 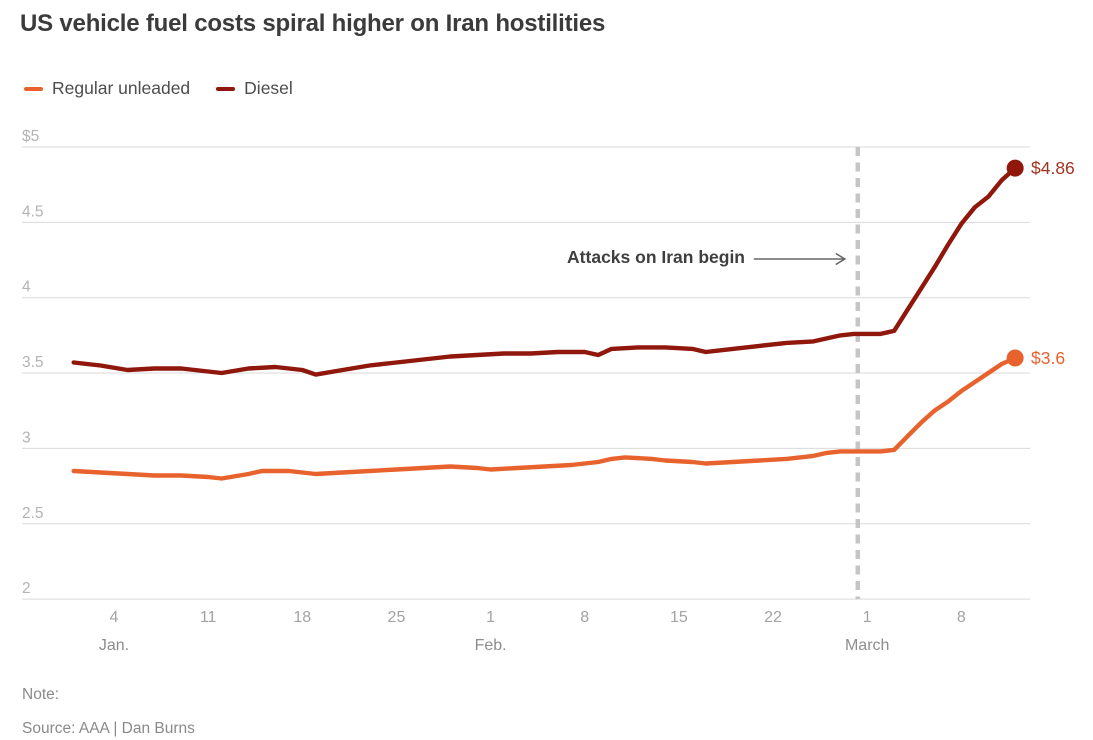 What do you see at coordinates (208, 617) in the screenshot?
I see `x-axis-tick-label: 11` at bounding box center [208, 617].